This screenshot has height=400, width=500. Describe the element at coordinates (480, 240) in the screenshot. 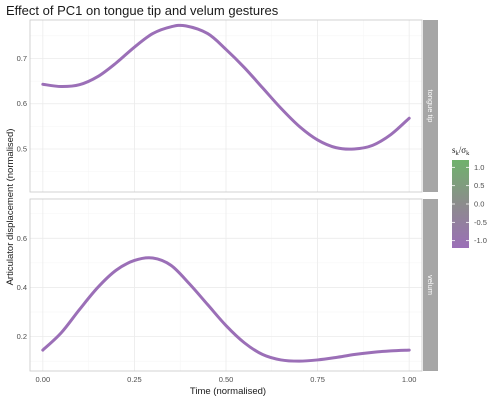

I see `legend-tick-label: -1.0` at that location.